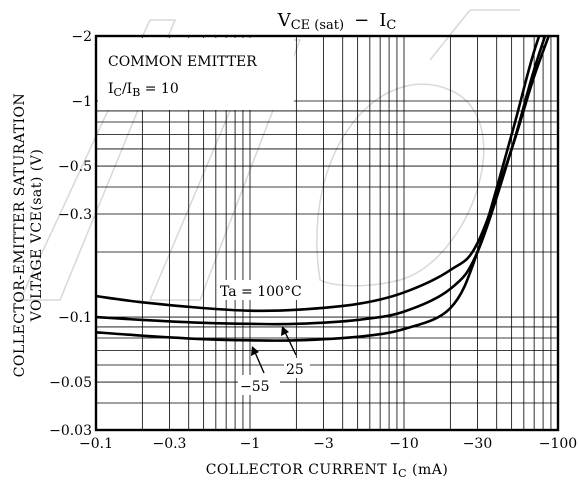  What do you see at coordinates (196, 74) in the screenshot?
I see `annotation-box` at bounding box center [196, 74].